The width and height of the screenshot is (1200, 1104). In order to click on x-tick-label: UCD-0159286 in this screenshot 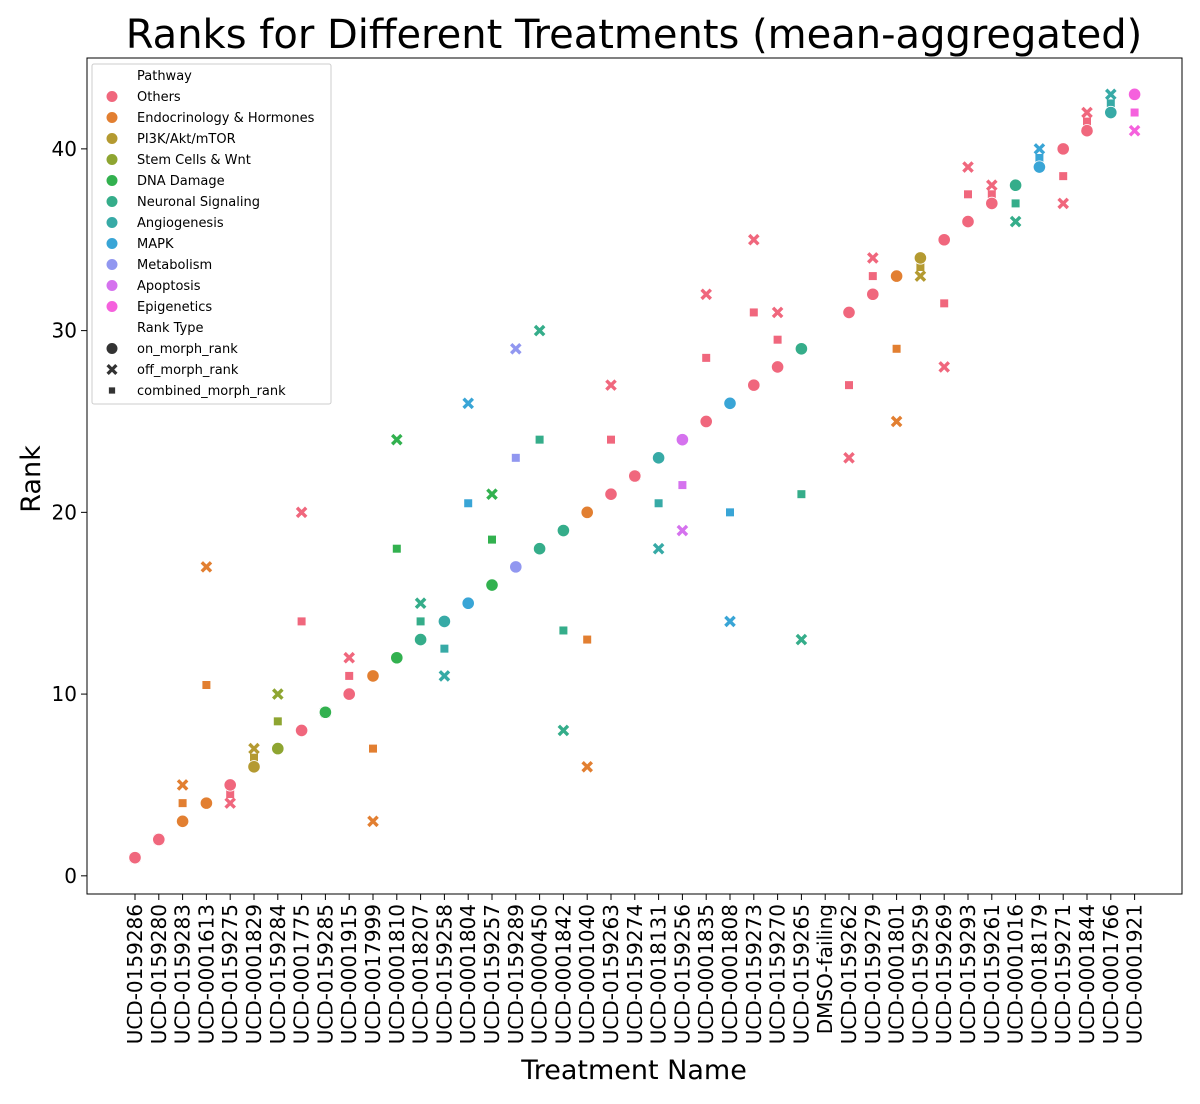, I will do `click(135, 974)`.